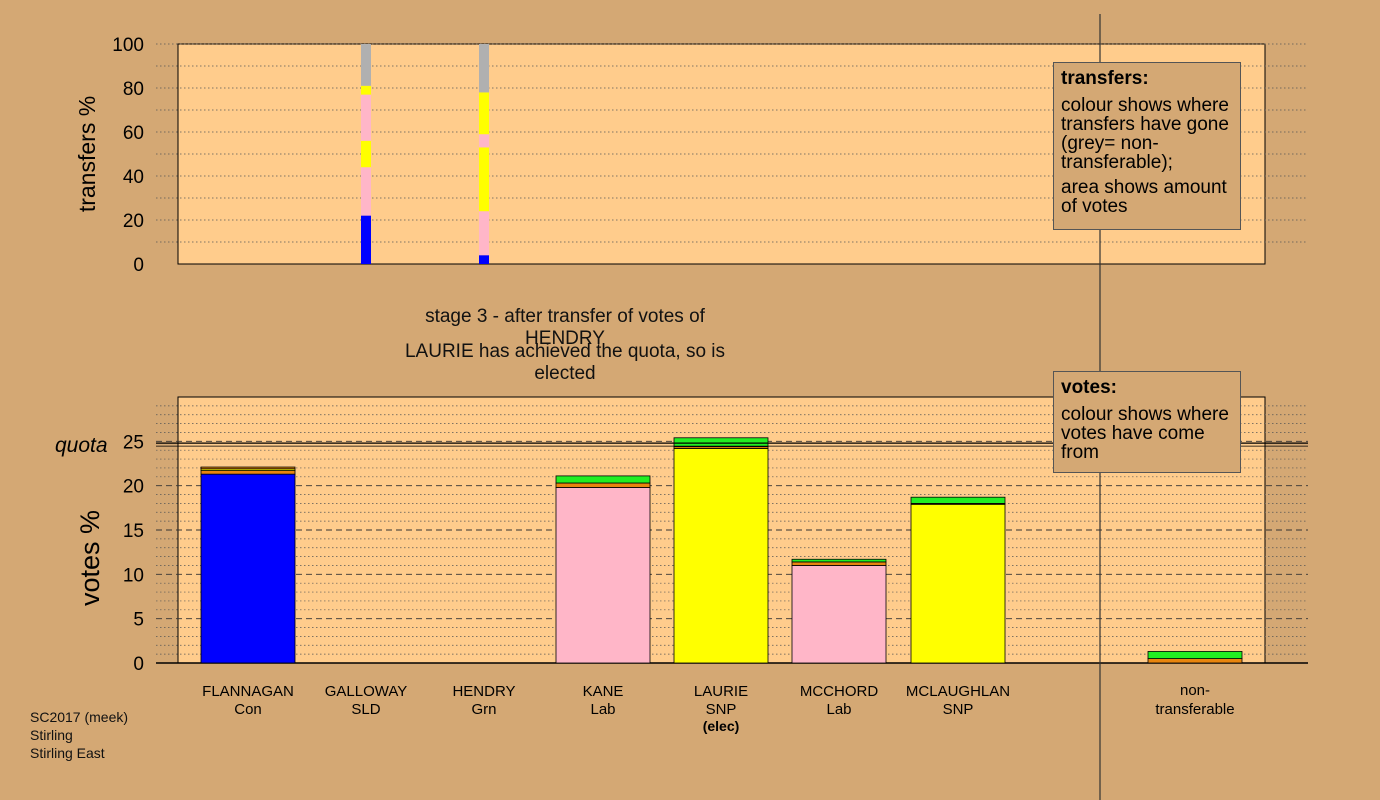 Image resolution: width=1380 pixels, height=800 pixels. I want to click on footer-council: Stirling, so click(51, 735).